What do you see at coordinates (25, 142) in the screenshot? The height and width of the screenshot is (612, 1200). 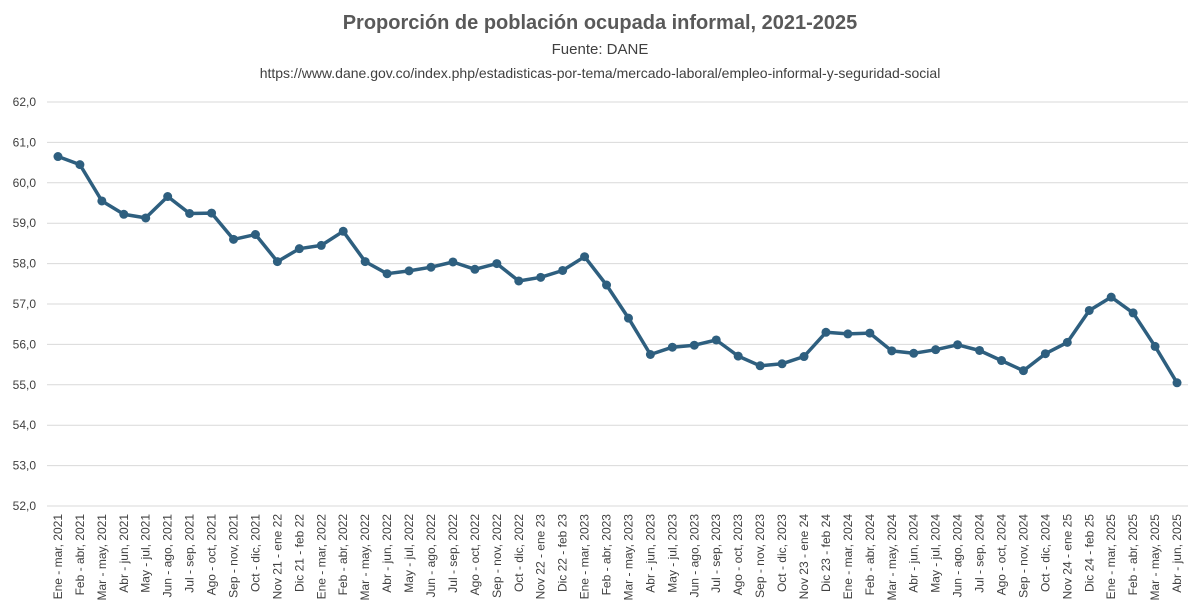 I see `y-tick-label: 61,0` at bounding box center [25, 142].